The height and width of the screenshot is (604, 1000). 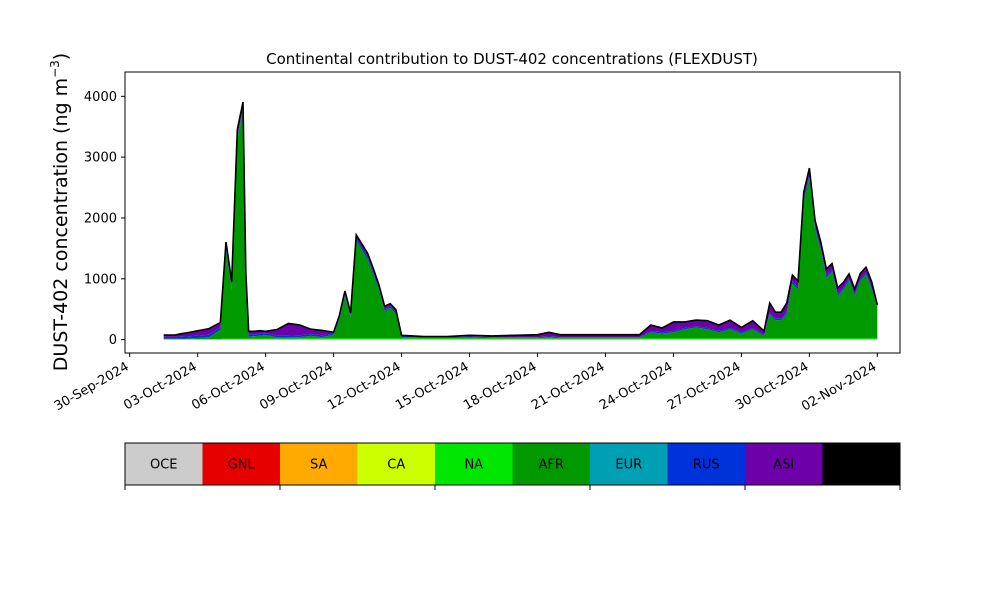 What do you see at coordinates (100, 97) in the screenshot?
I see `y-tick-label: 4000` at bounding box center [100, 97].